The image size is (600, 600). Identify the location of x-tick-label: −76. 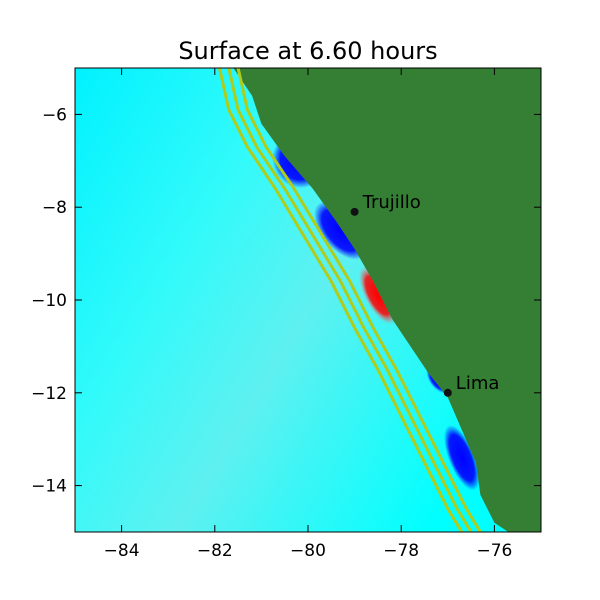
(494, 551).